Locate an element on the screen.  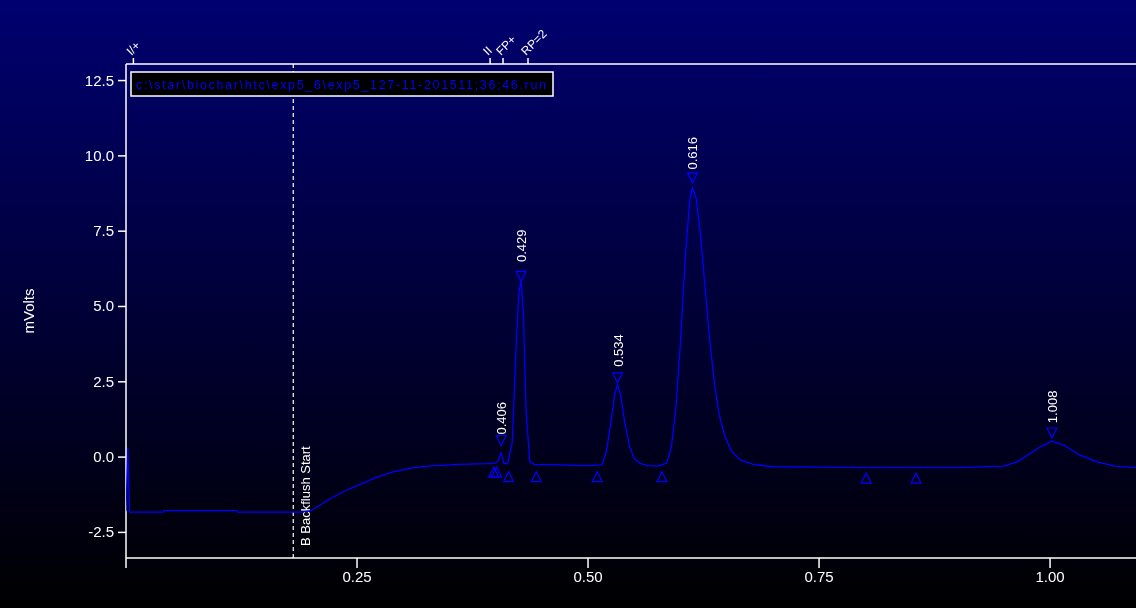
ref-line-label: II is located at coordinates (487, 51).